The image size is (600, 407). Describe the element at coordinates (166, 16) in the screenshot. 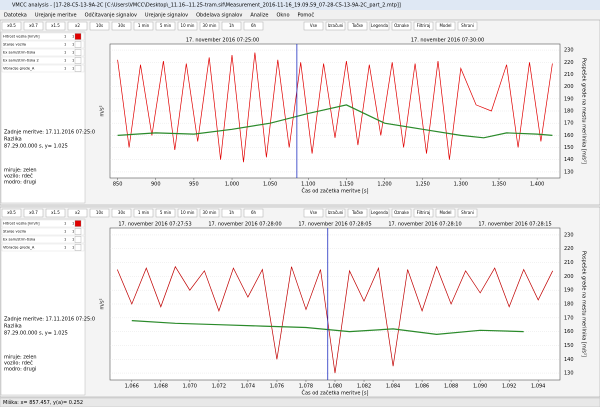

I see `menu-item: Urejanje signalov` at that location.